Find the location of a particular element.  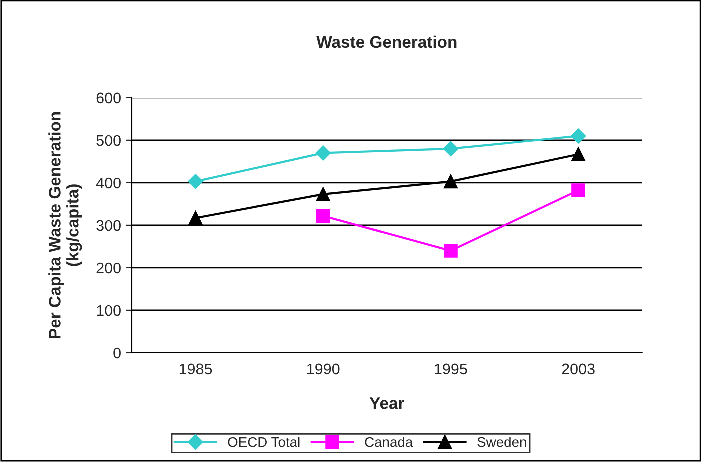

x-tick-label: 1985 is located at coordinates (196, 369).